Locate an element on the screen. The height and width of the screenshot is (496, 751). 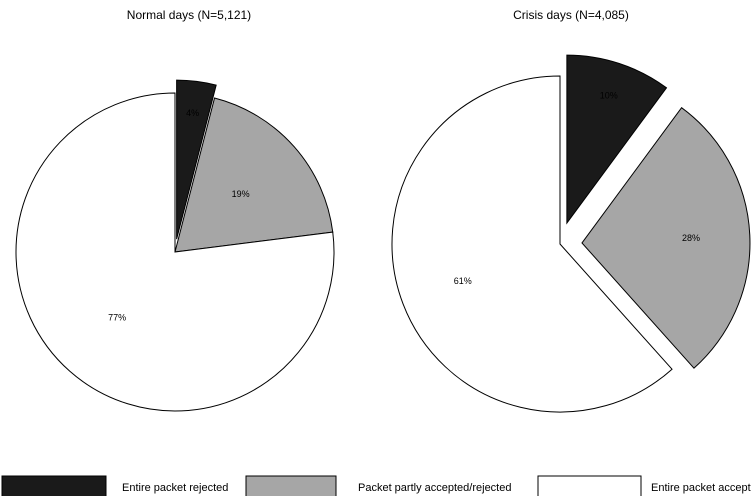
slice-label-rejected: 10% is located at coordinates (609, 95).